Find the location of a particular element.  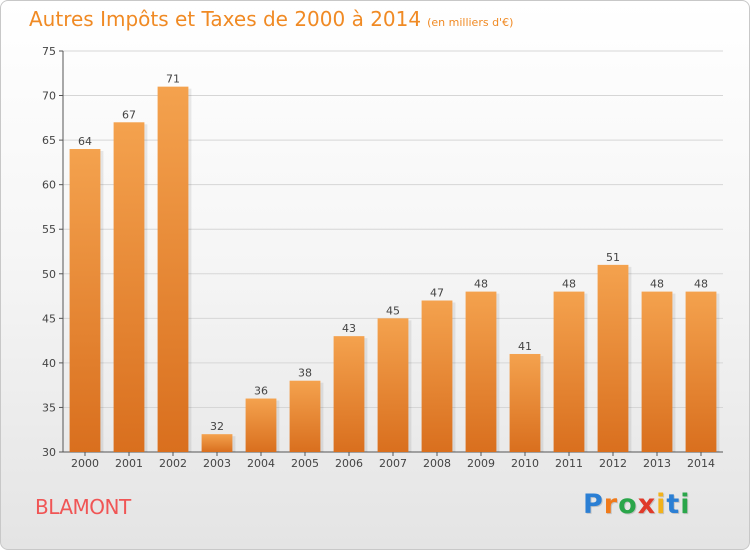

logo-letter: t is located at coordinates (673, 504).